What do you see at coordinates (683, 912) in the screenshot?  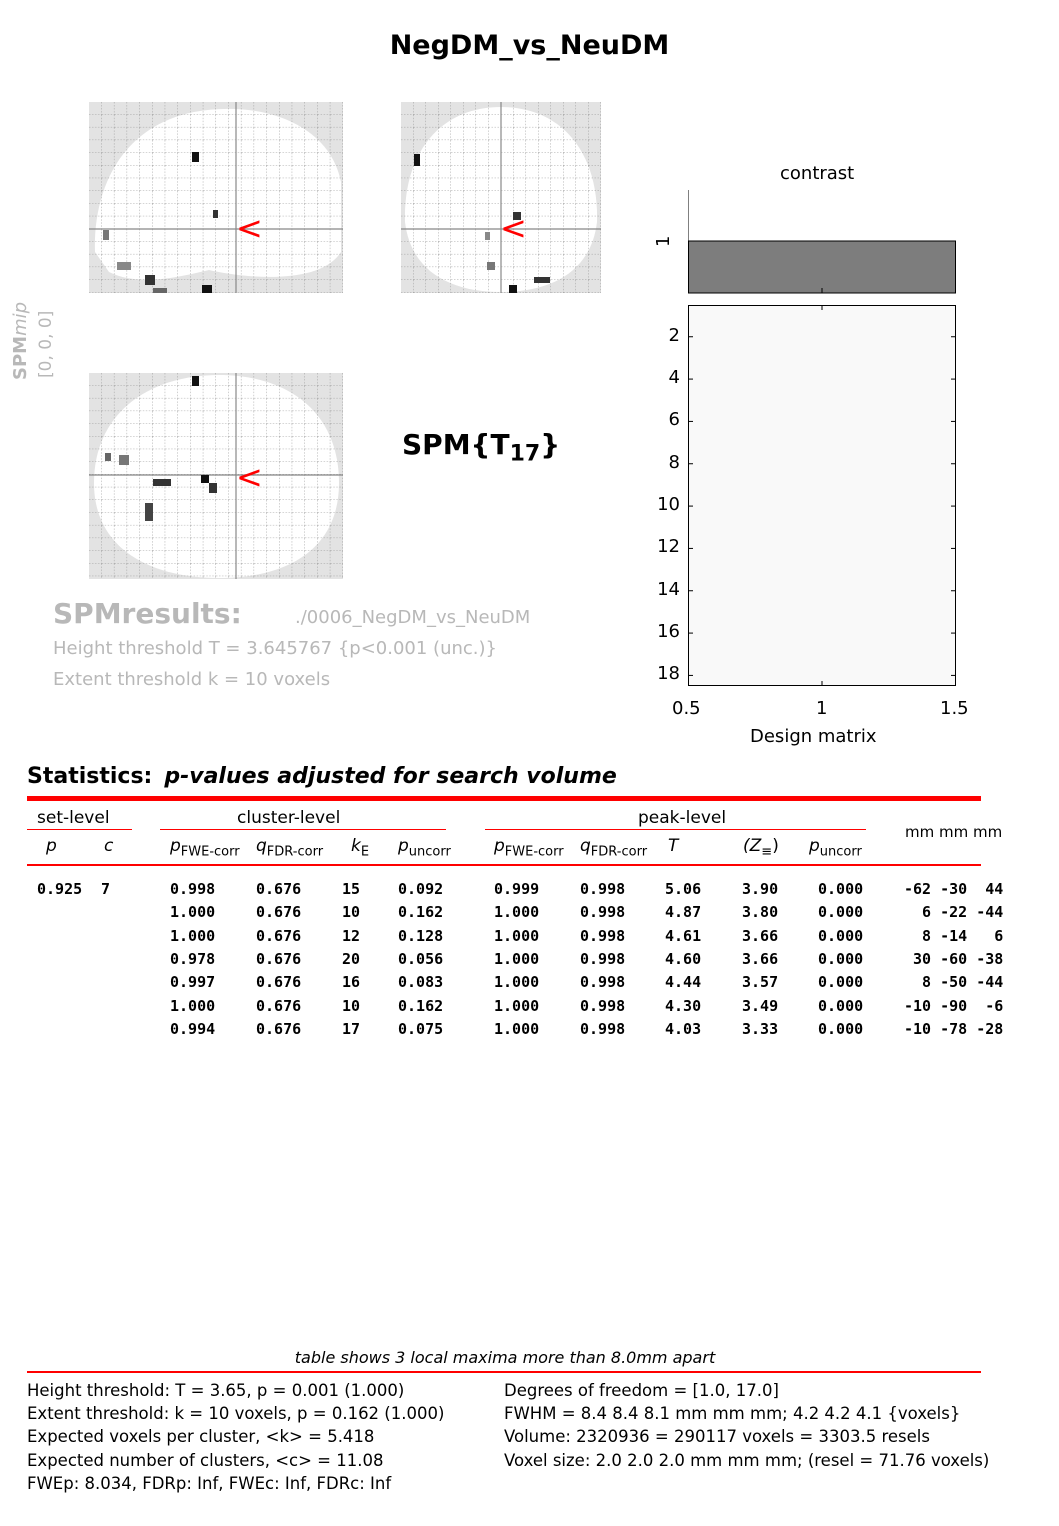 I see `table-cell: 4.87` at bounding box center [683, 912].